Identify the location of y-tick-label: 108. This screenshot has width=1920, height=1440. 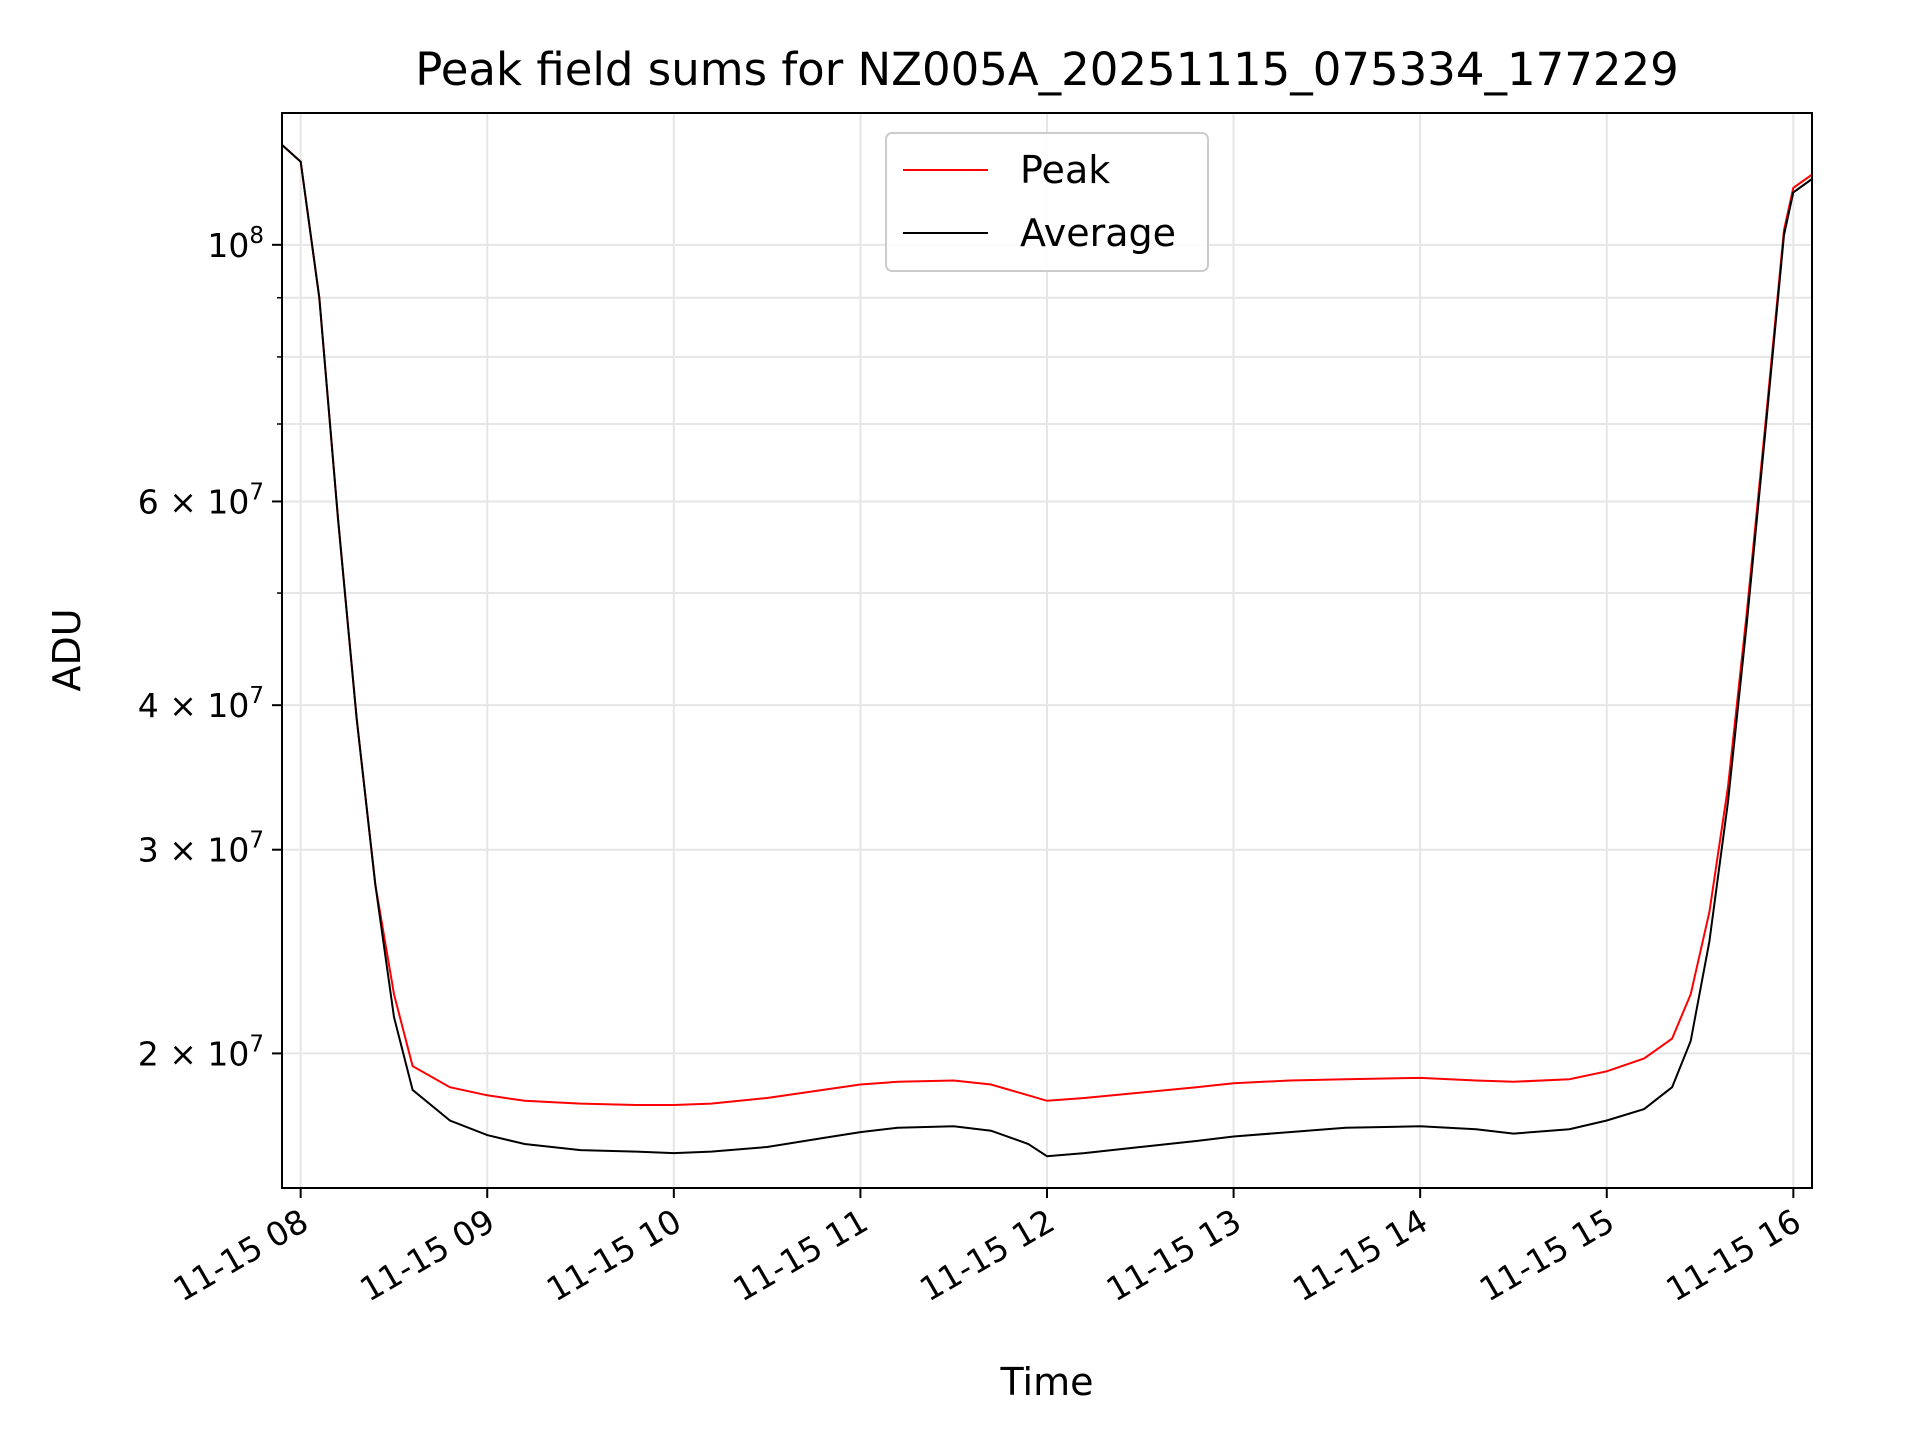
(235, 244).